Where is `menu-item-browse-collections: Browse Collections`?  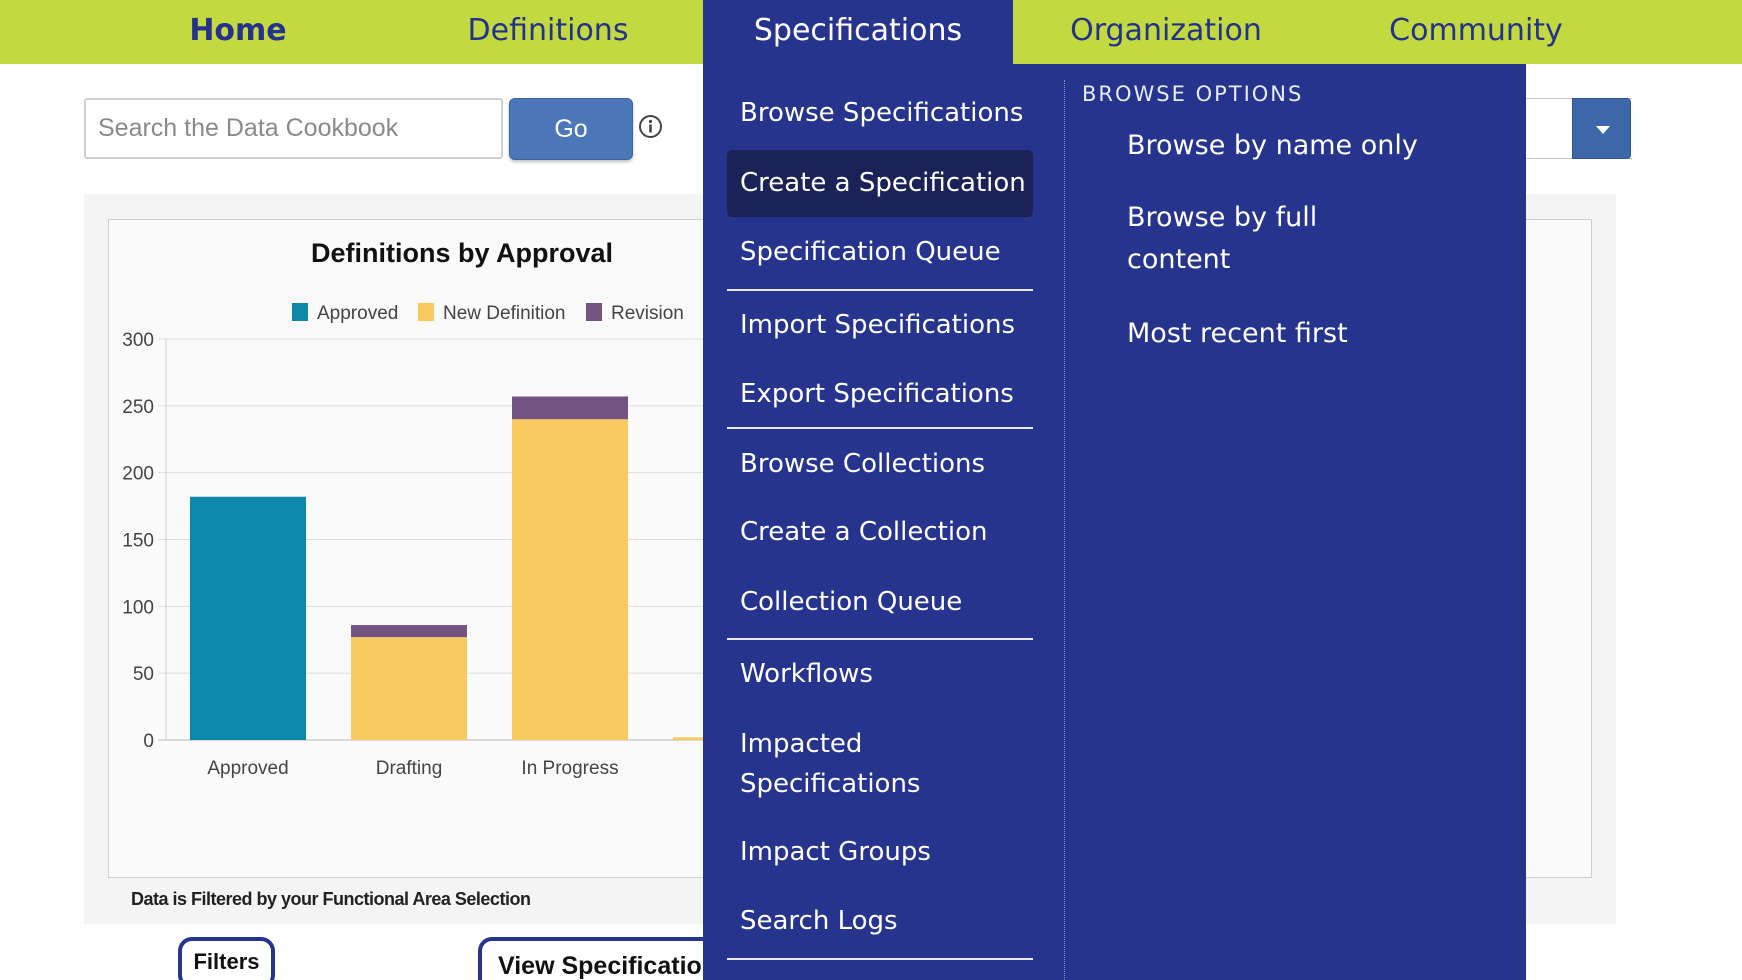 menu-item-browse-collections: Browse Collections is located at coordinates (863, 464).